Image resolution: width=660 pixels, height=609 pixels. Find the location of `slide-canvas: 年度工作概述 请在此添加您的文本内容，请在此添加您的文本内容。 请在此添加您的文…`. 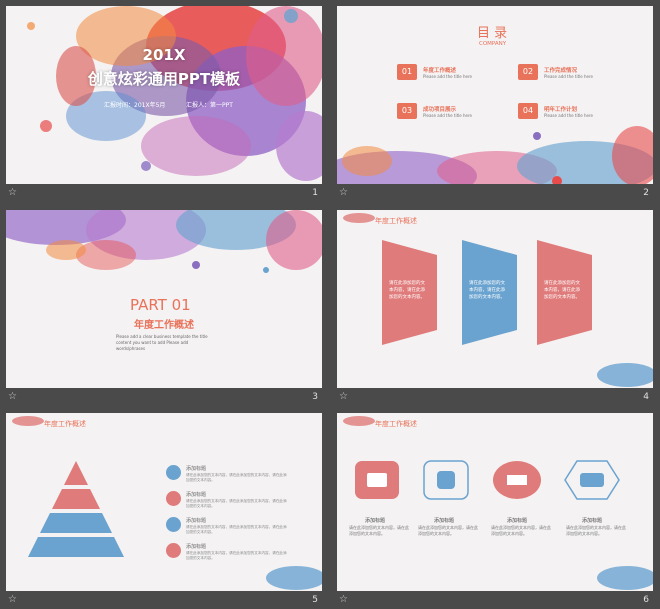

slide-canvas: 年度工作概述 请在此添加您的文本内容，请在此添加您的文本内容。 请在此添加您的文… is located at coordinates (495, 299).